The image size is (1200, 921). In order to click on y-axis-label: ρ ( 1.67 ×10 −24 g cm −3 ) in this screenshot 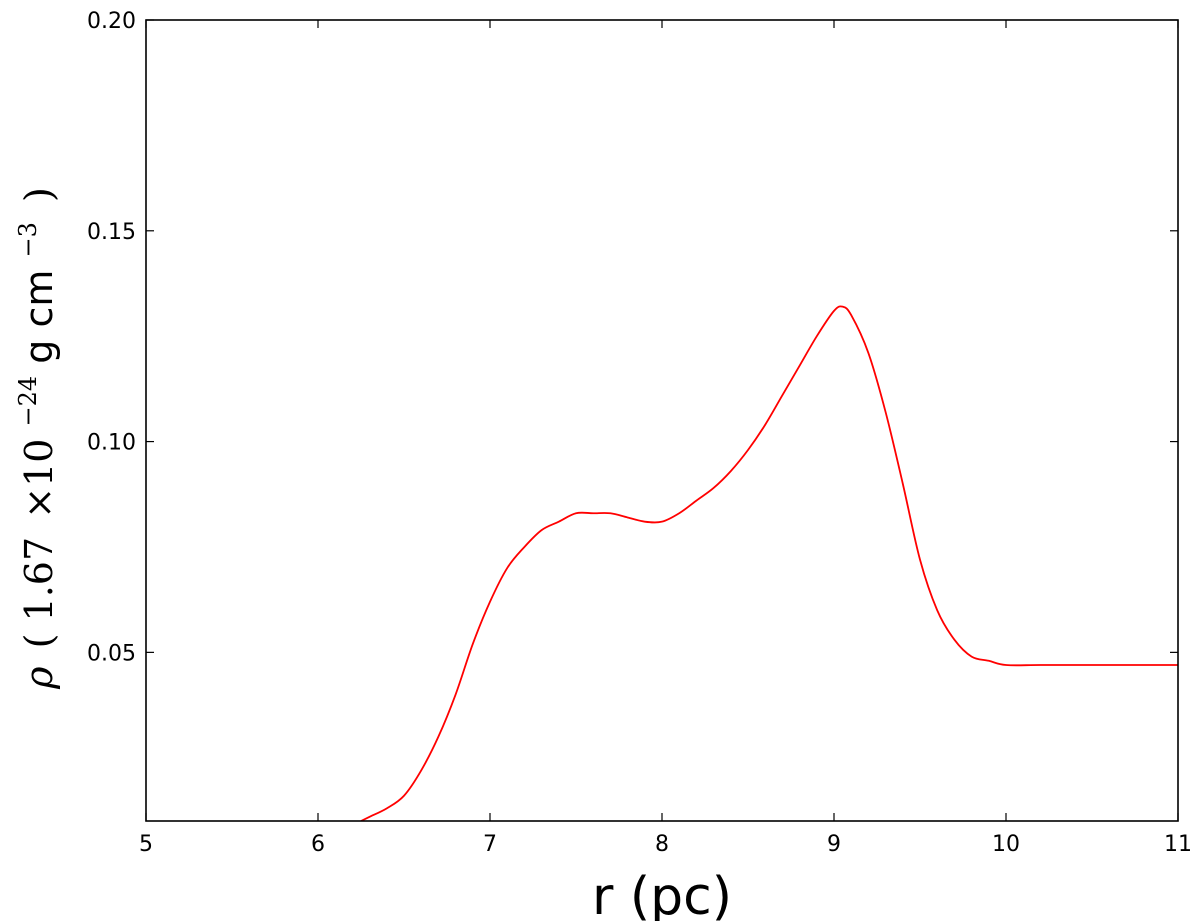, I will do `click(31, 438)`.